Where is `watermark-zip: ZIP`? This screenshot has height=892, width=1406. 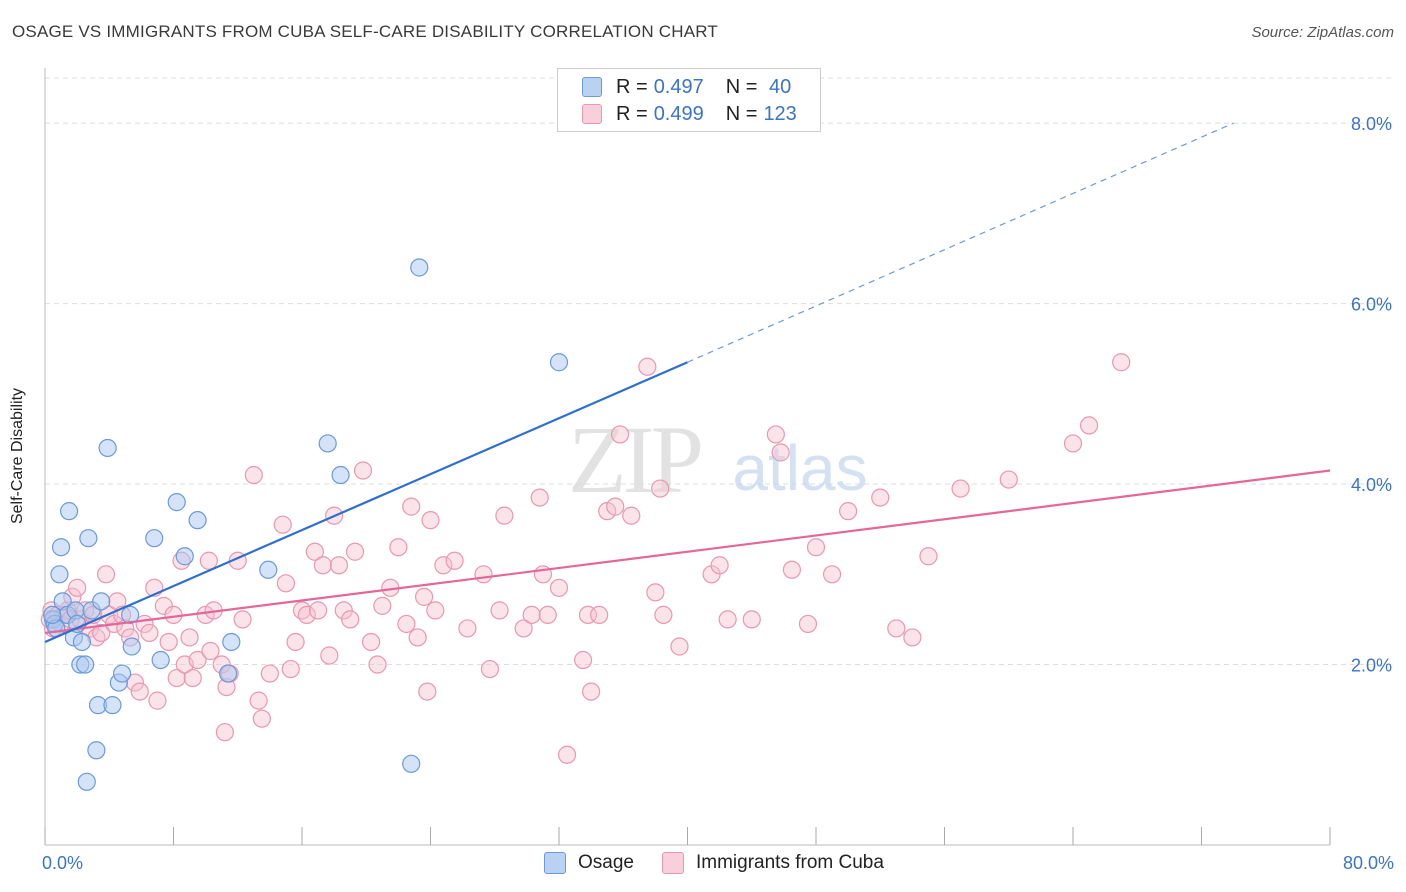
watermark-zip: ZIP is located at coordinates (634, 459).